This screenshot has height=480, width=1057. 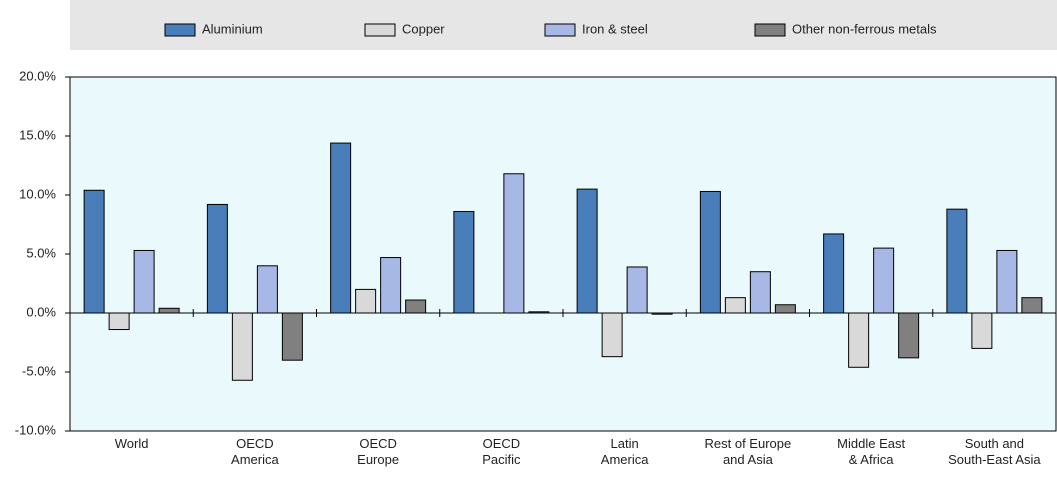 I want to click on x-tick-label: Rest of Europe and Asia, so click(x=748, y=451).